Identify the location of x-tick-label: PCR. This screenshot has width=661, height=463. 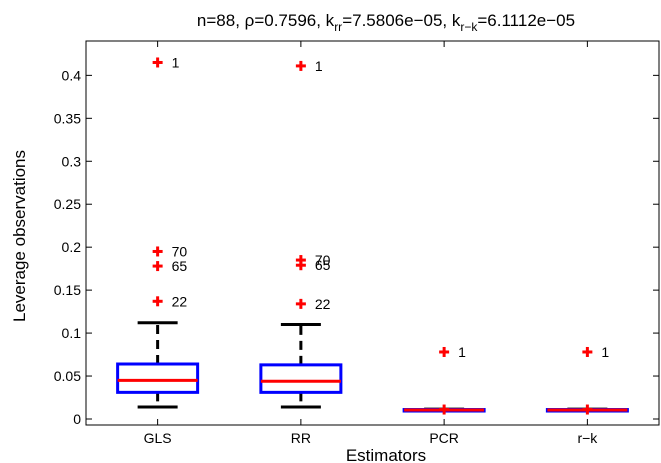
(444, 438).